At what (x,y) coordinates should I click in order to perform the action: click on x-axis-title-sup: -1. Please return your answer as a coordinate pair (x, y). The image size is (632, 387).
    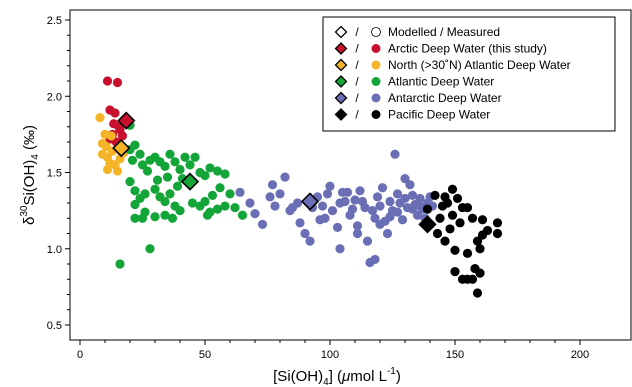
    Looking at the image, I should click on (391, 371).